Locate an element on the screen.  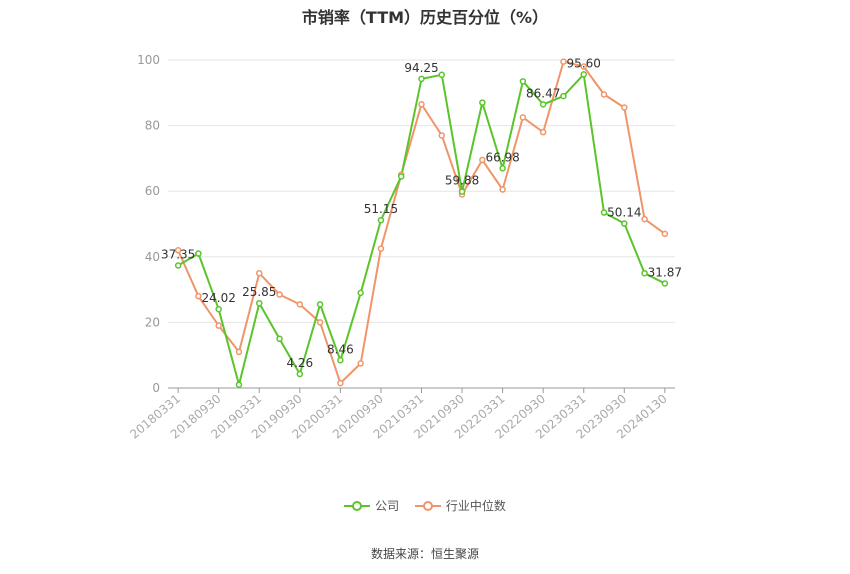
legend-label-industry-median: 行业中位数 is located at coordinates (475, 506).